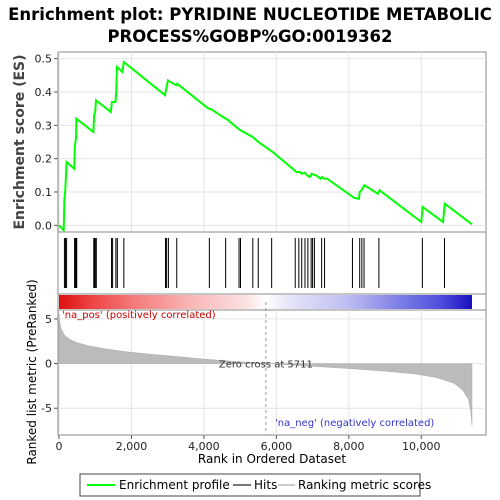  I want to click on positive-correlation-label: 'na_pos' (positively correlated), so click(139, 315).